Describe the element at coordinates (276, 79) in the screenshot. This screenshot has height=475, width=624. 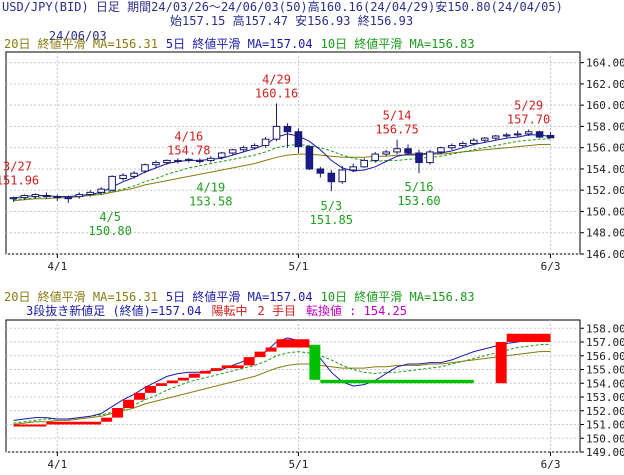
I see `annotation-date: 4/29` at that location.